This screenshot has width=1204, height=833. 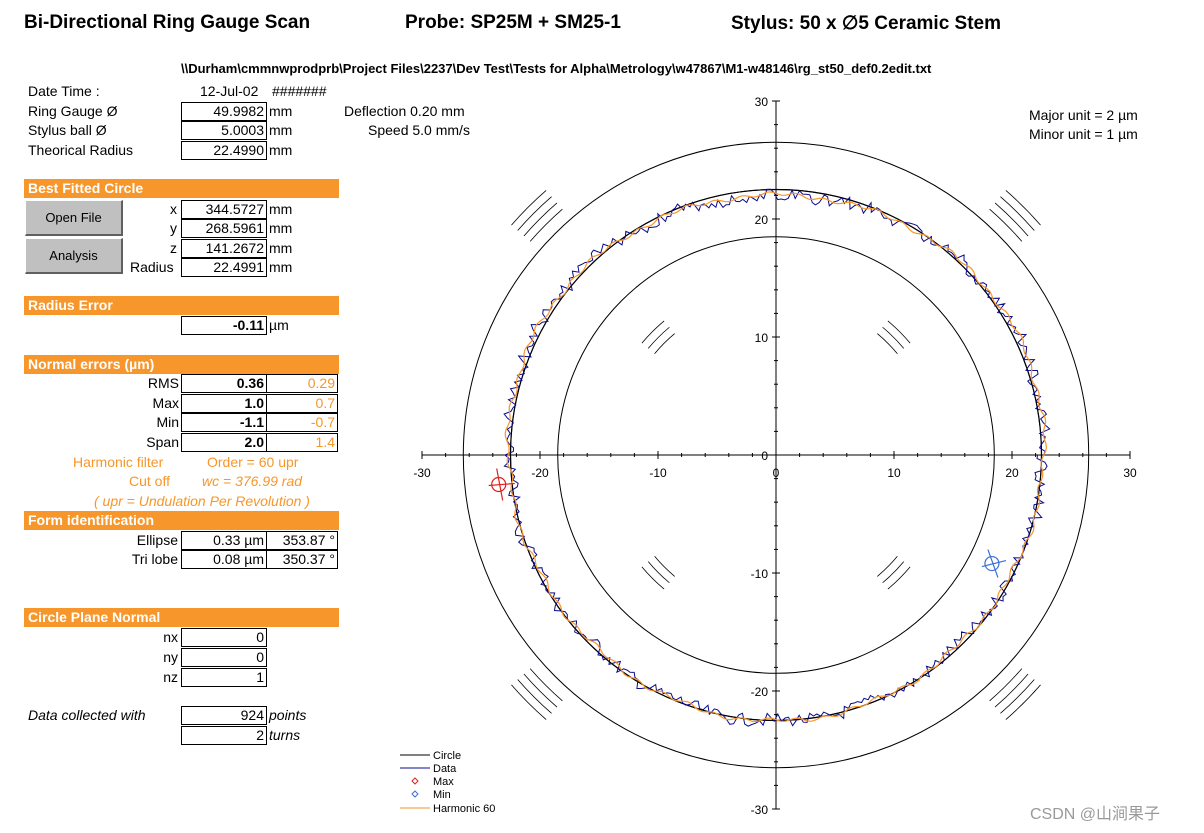 What do you see at coordinates (167, 422) in the screenshot?
I see `min-label: Min` at bounding box center [167, 422].